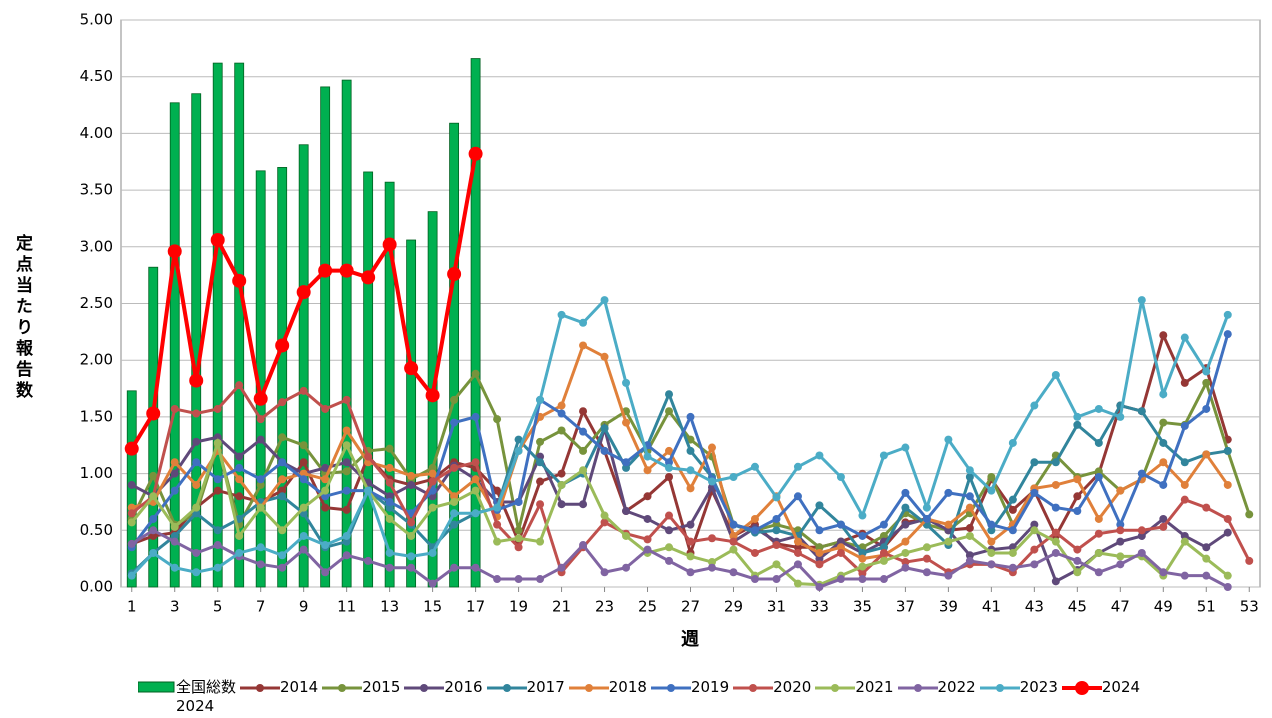 The image size is (1272, 718). I want to click on x-tick-label: 21, so click(561, 607).